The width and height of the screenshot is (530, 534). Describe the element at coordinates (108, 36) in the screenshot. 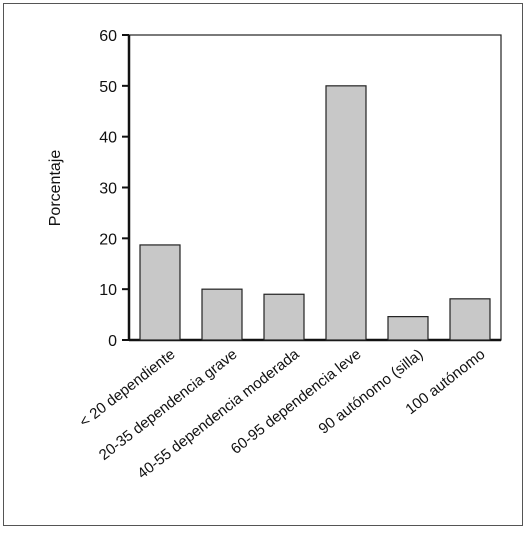

I see `y-tick-label: 60` at that location.